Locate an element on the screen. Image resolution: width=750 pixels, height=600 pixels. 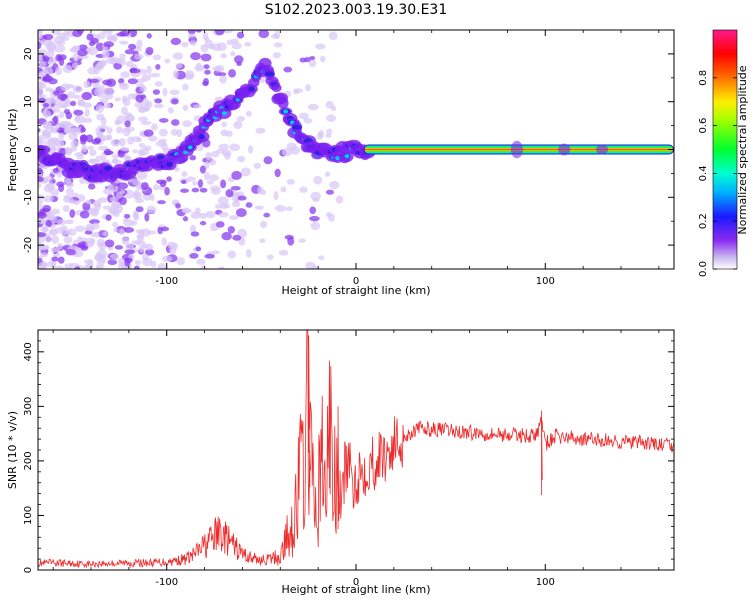
snr-xtick-label: -100 is located at coordinates (166, 582).